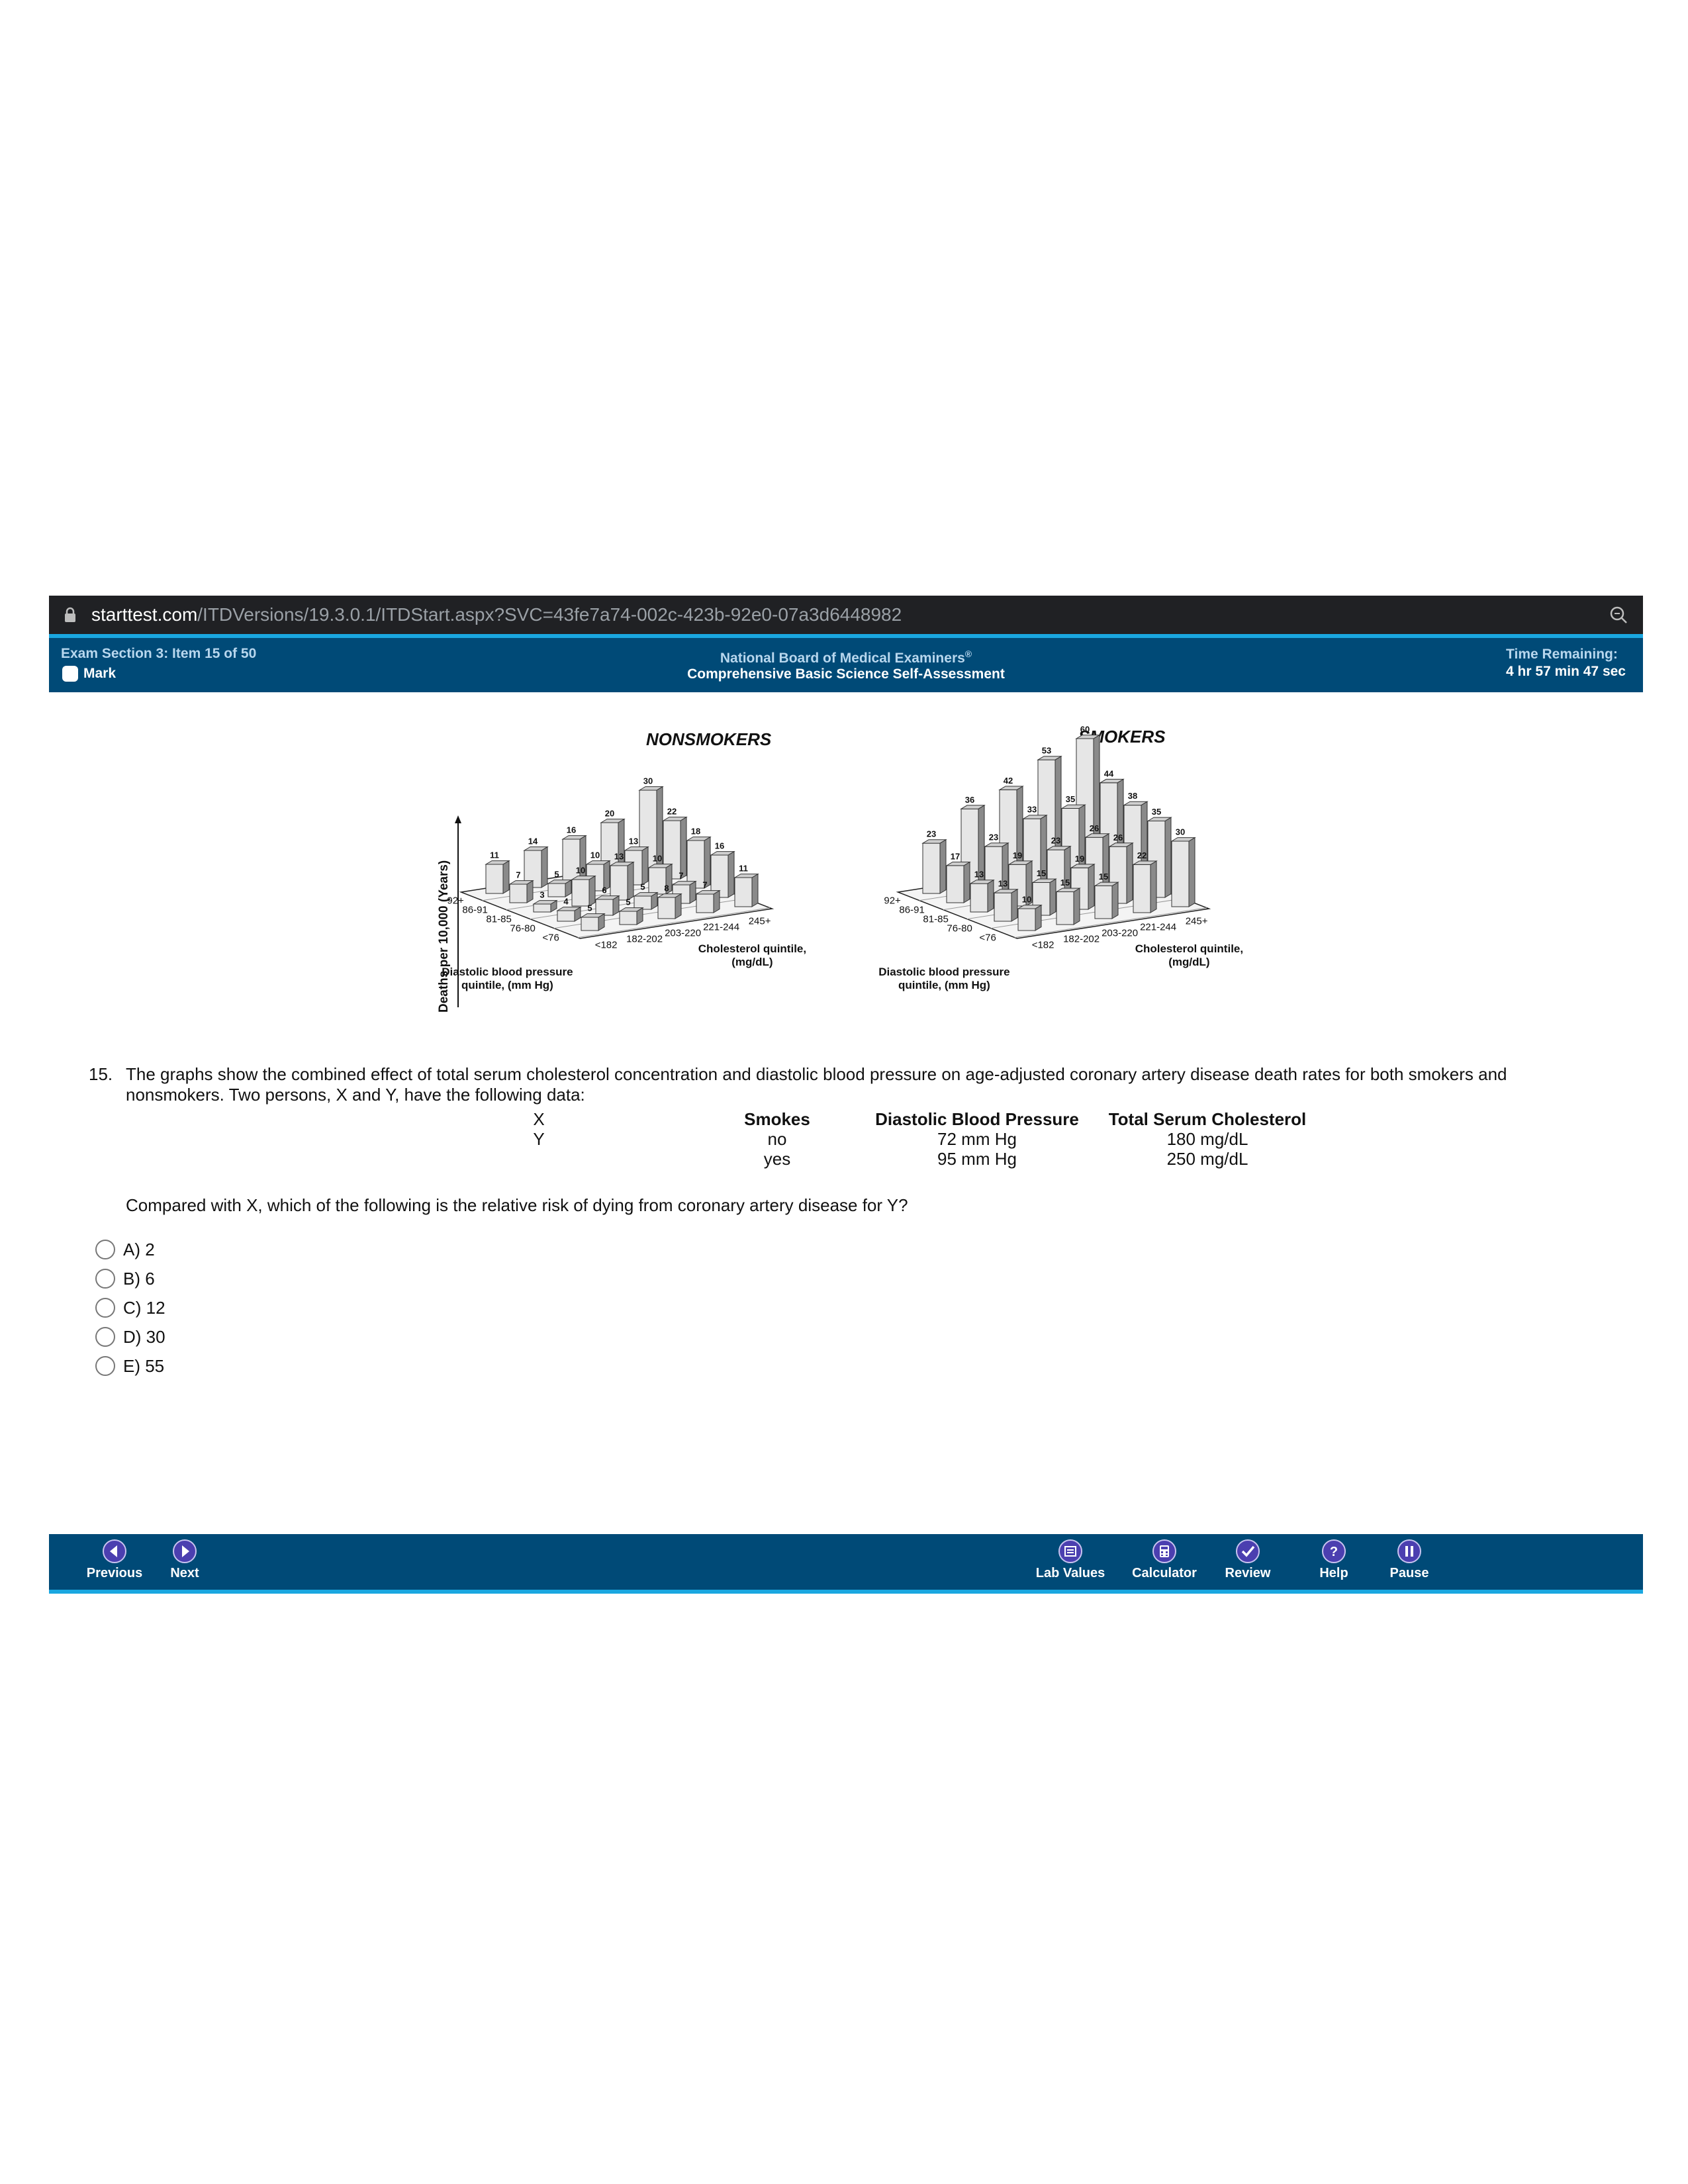  What do you see at coordinates (1081, 938) in the screenshot?
I see `chol-category-label: 182-202` at bounding box center [1081, 938].